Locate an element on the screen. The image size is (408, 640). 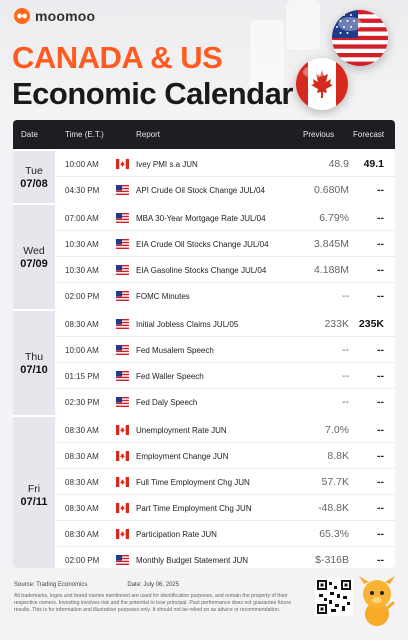
event-report: Employment Change JUN is located at coordinates (182, 456).